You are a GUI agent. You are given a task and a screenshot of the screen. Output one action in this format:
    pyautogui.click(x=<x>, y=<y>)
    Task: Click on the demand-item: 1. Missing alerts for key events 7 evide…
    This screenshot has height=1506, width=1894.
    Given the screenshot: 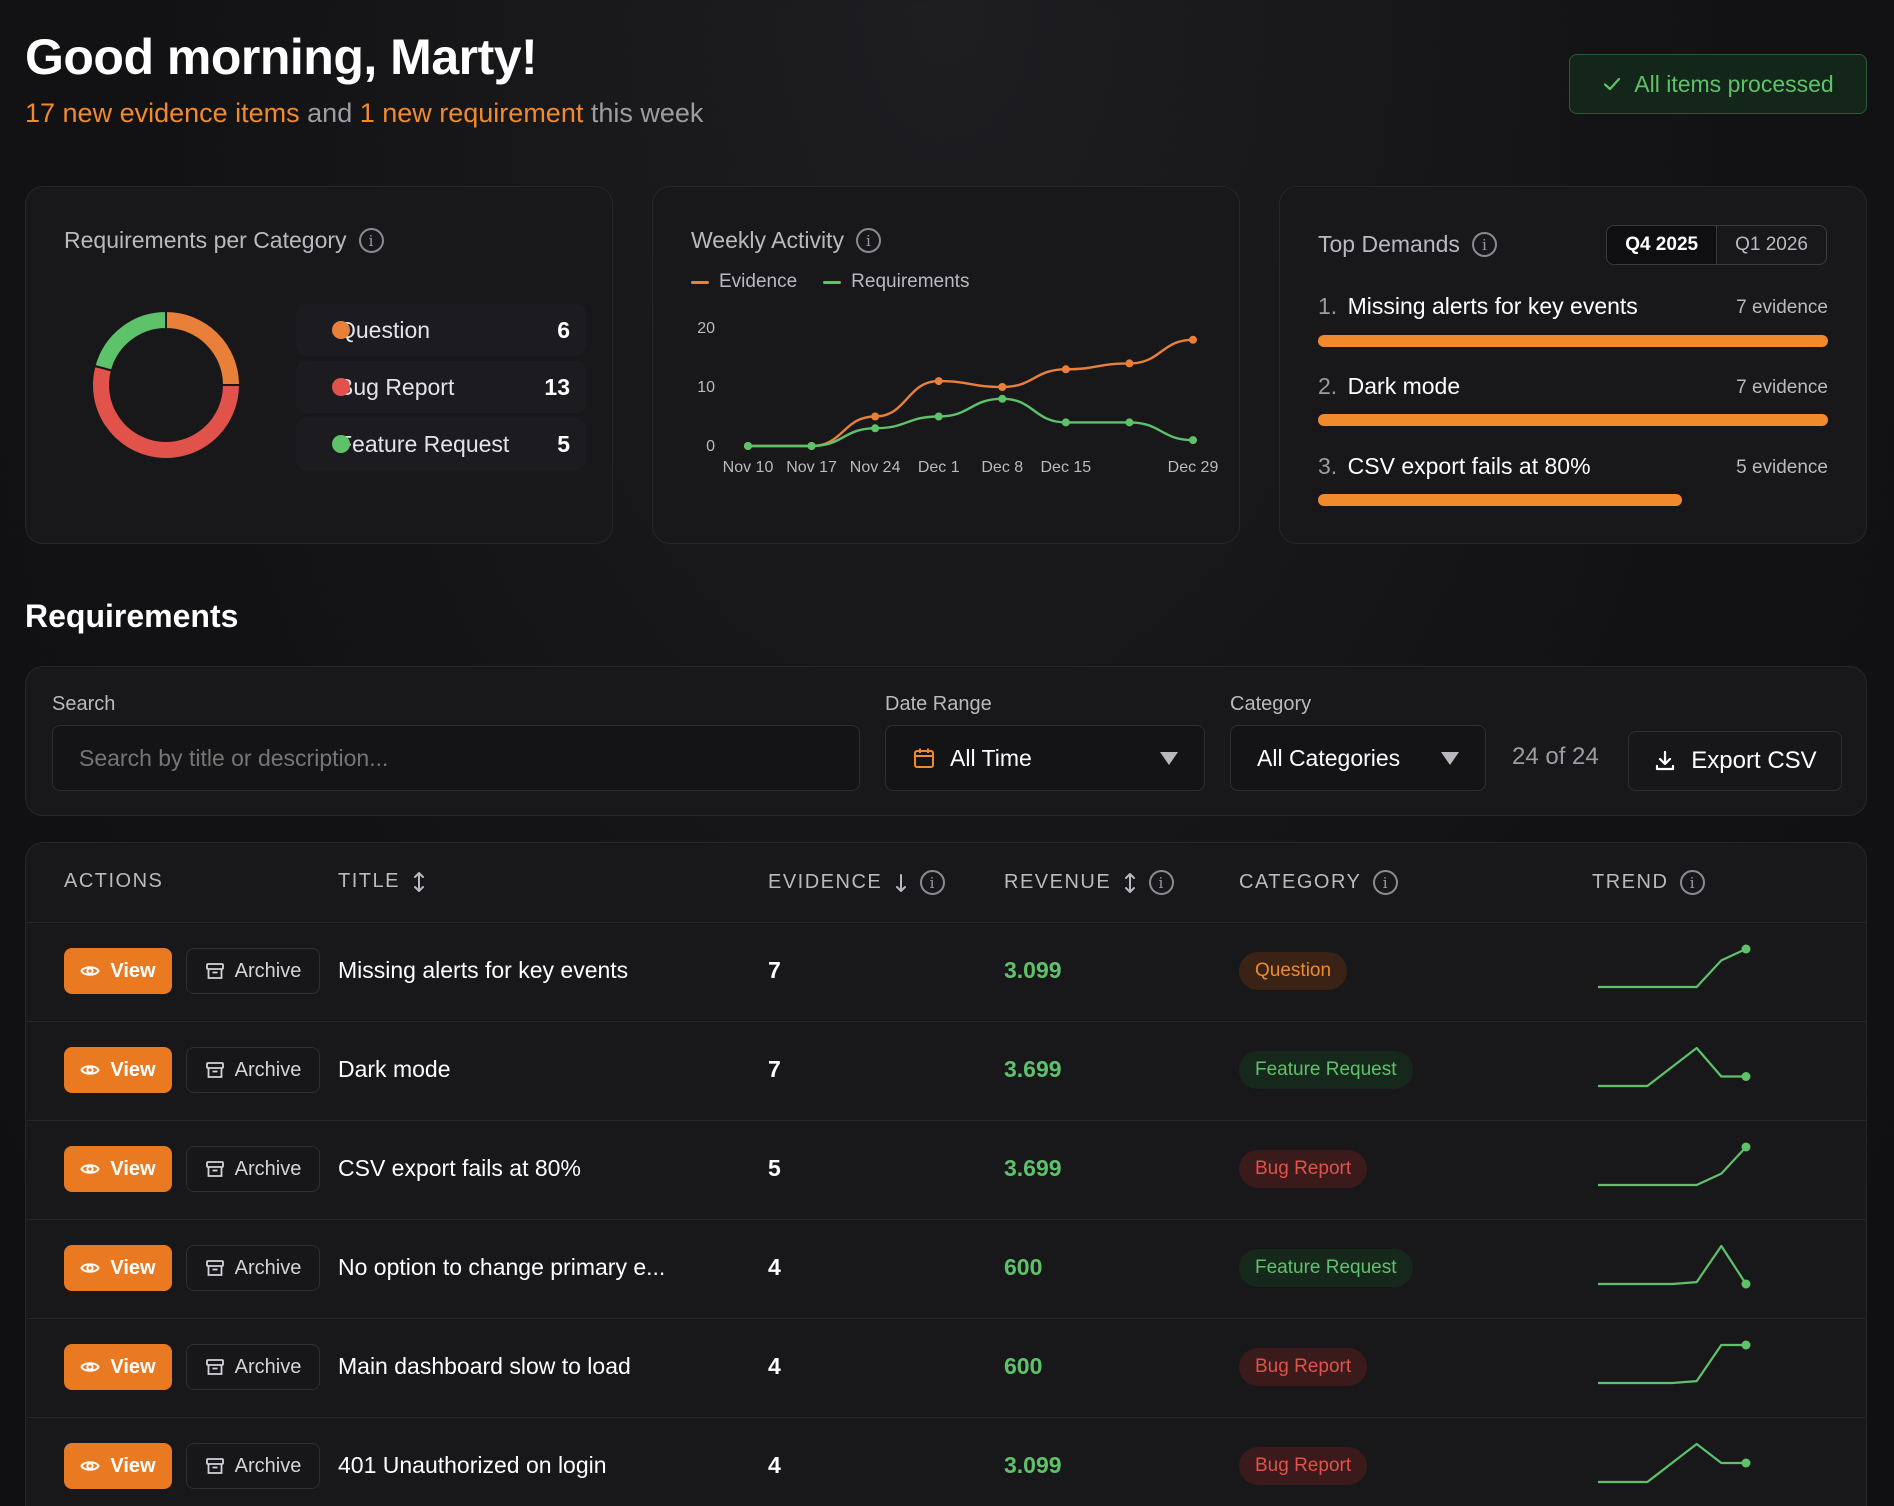 What is the action you would take?
    pyautogui.click(x=1573, y=306)
    